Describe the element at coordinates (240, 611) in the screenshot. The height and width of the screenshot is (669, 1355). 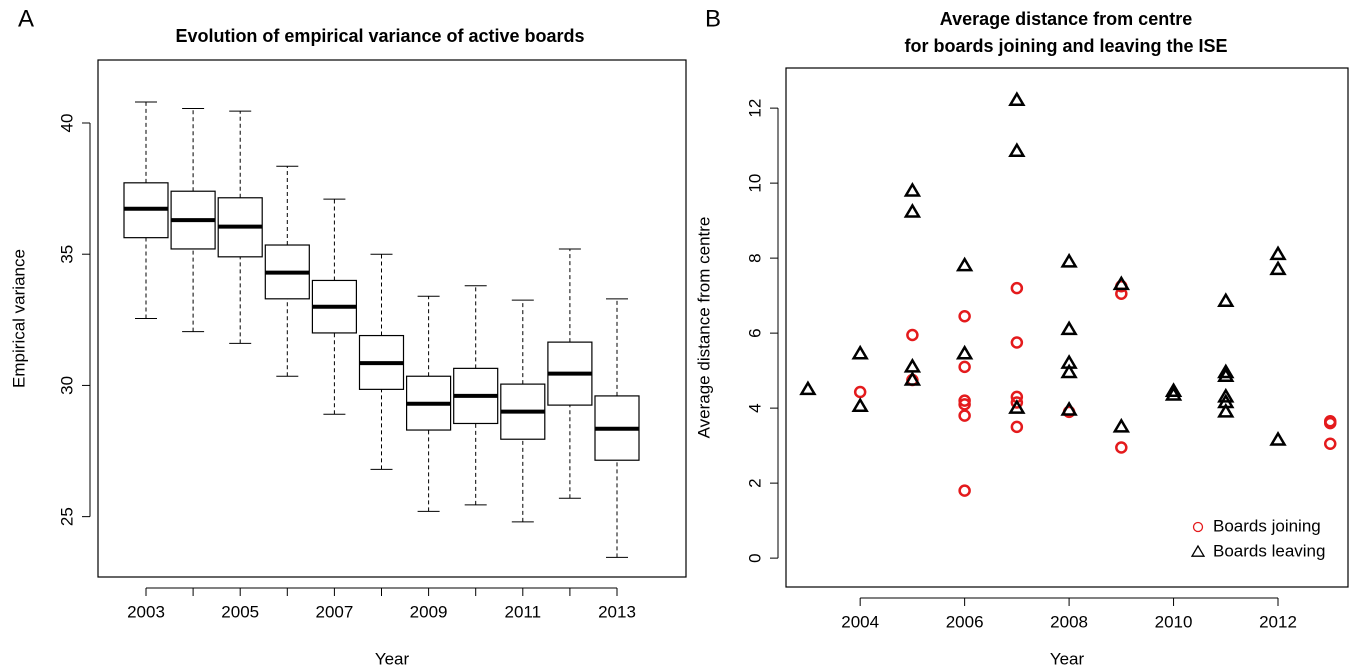
I see `x-tick-label: 2005` at that location.